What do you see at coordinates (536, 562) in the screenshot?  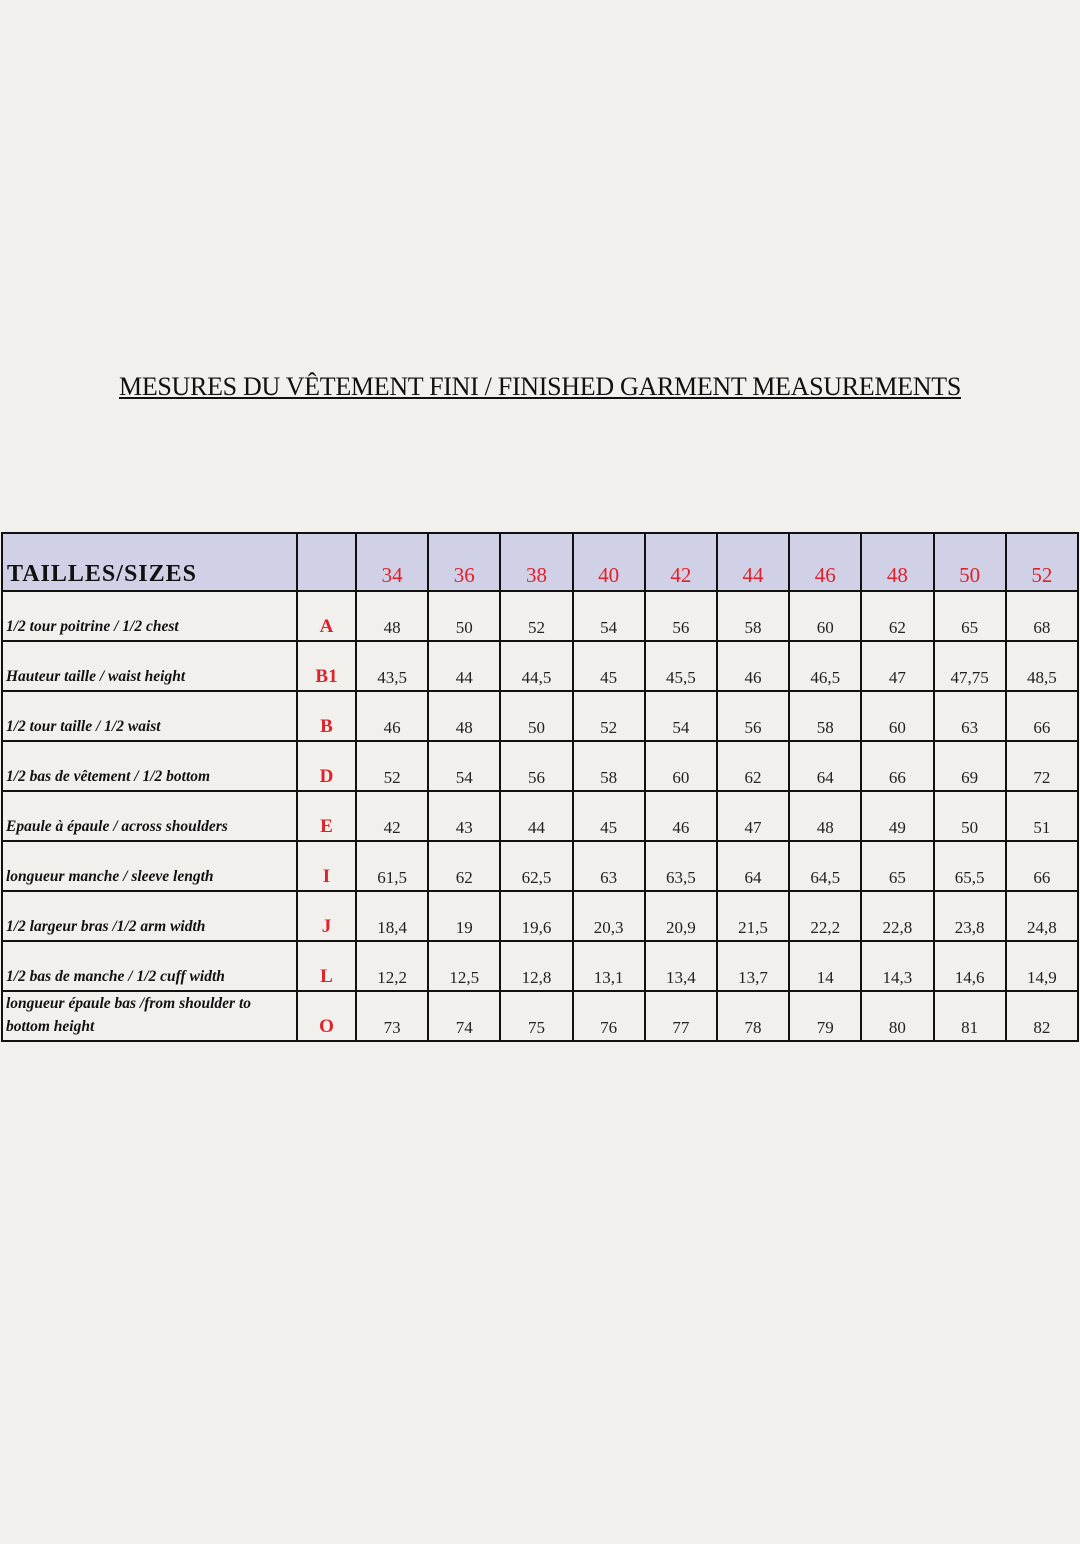 I see `size-header: 38` at bounding box center [536, 562].